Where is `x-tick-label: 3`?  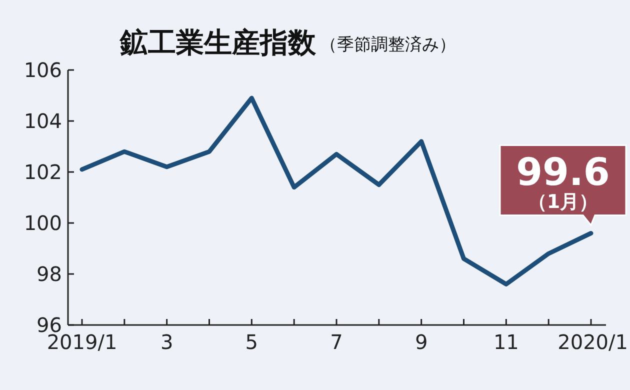
x-tick-label: 3 is located at coordinates (167, 342).